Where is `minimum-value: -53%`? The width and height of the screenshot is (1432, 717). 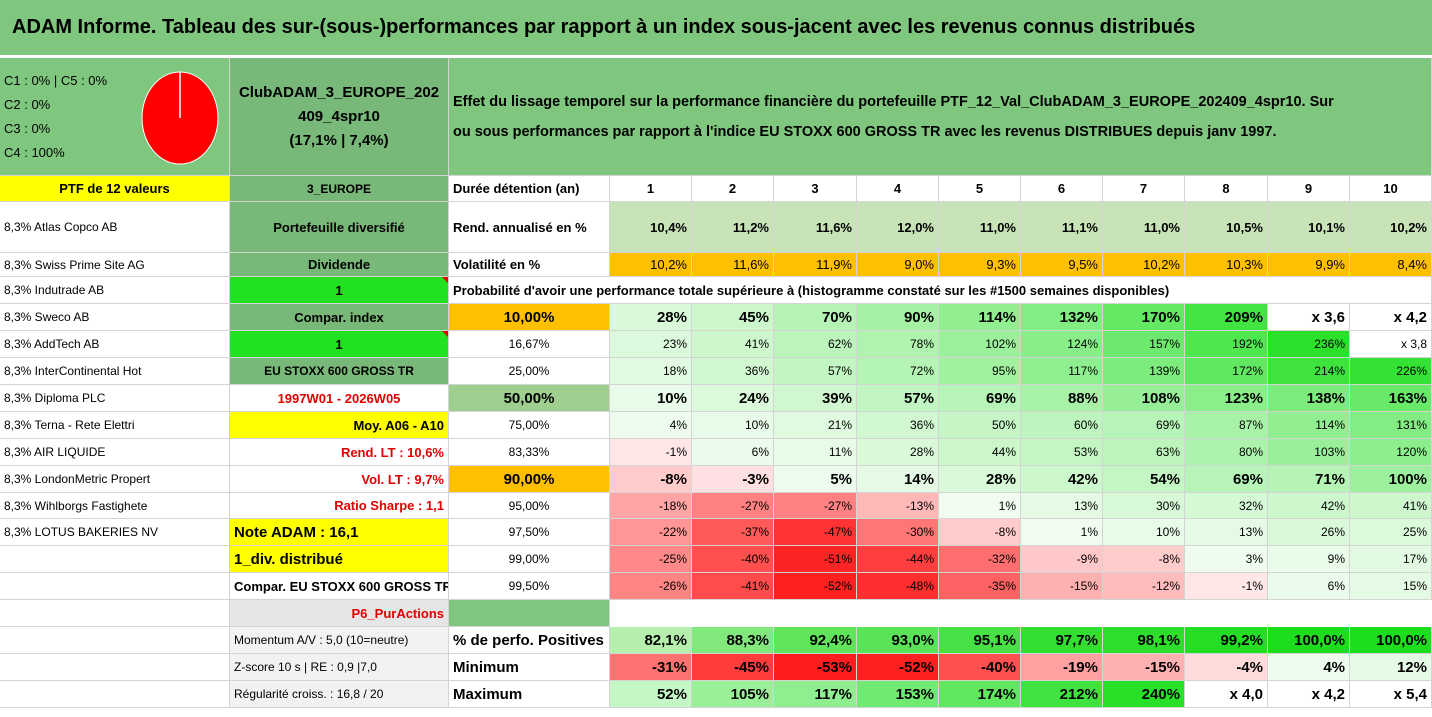
minimum-value: -53% is located at coordinates (815, 667).